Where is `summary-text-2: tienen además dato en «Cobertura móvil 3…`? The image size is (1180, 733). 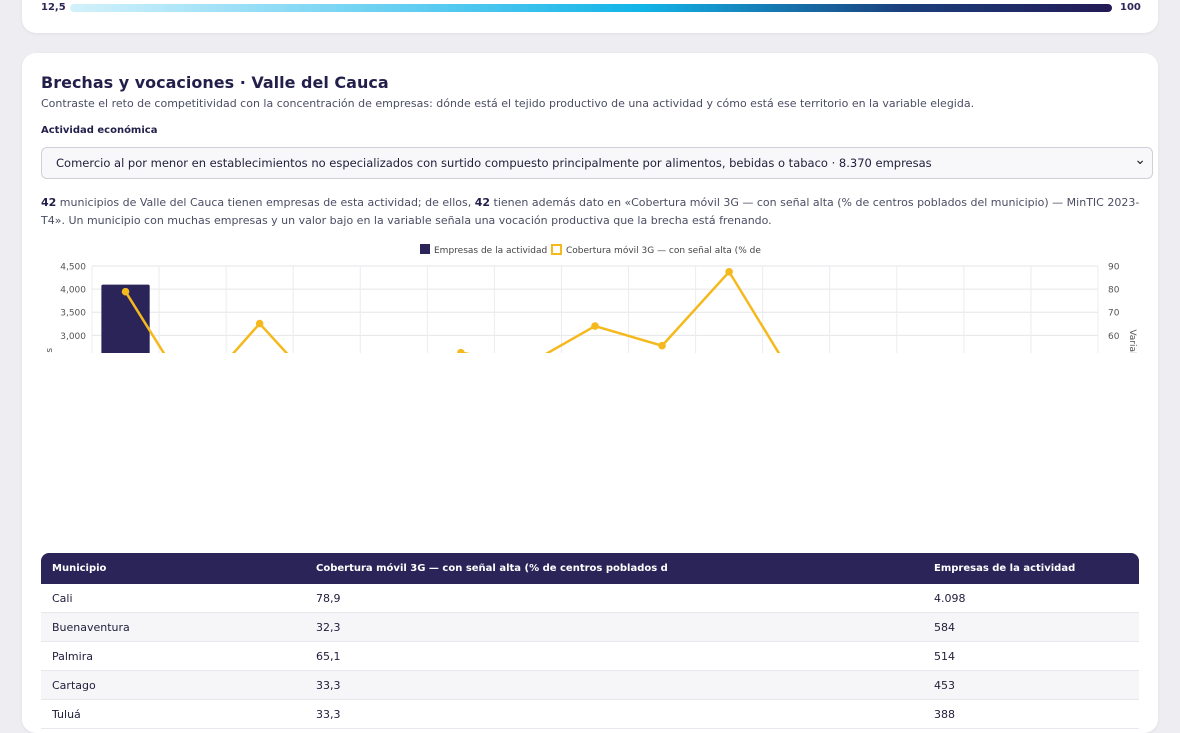
summary-text-2: tienen además dato en «Cobertura móvil 3… is located at coordinates (590, 211).